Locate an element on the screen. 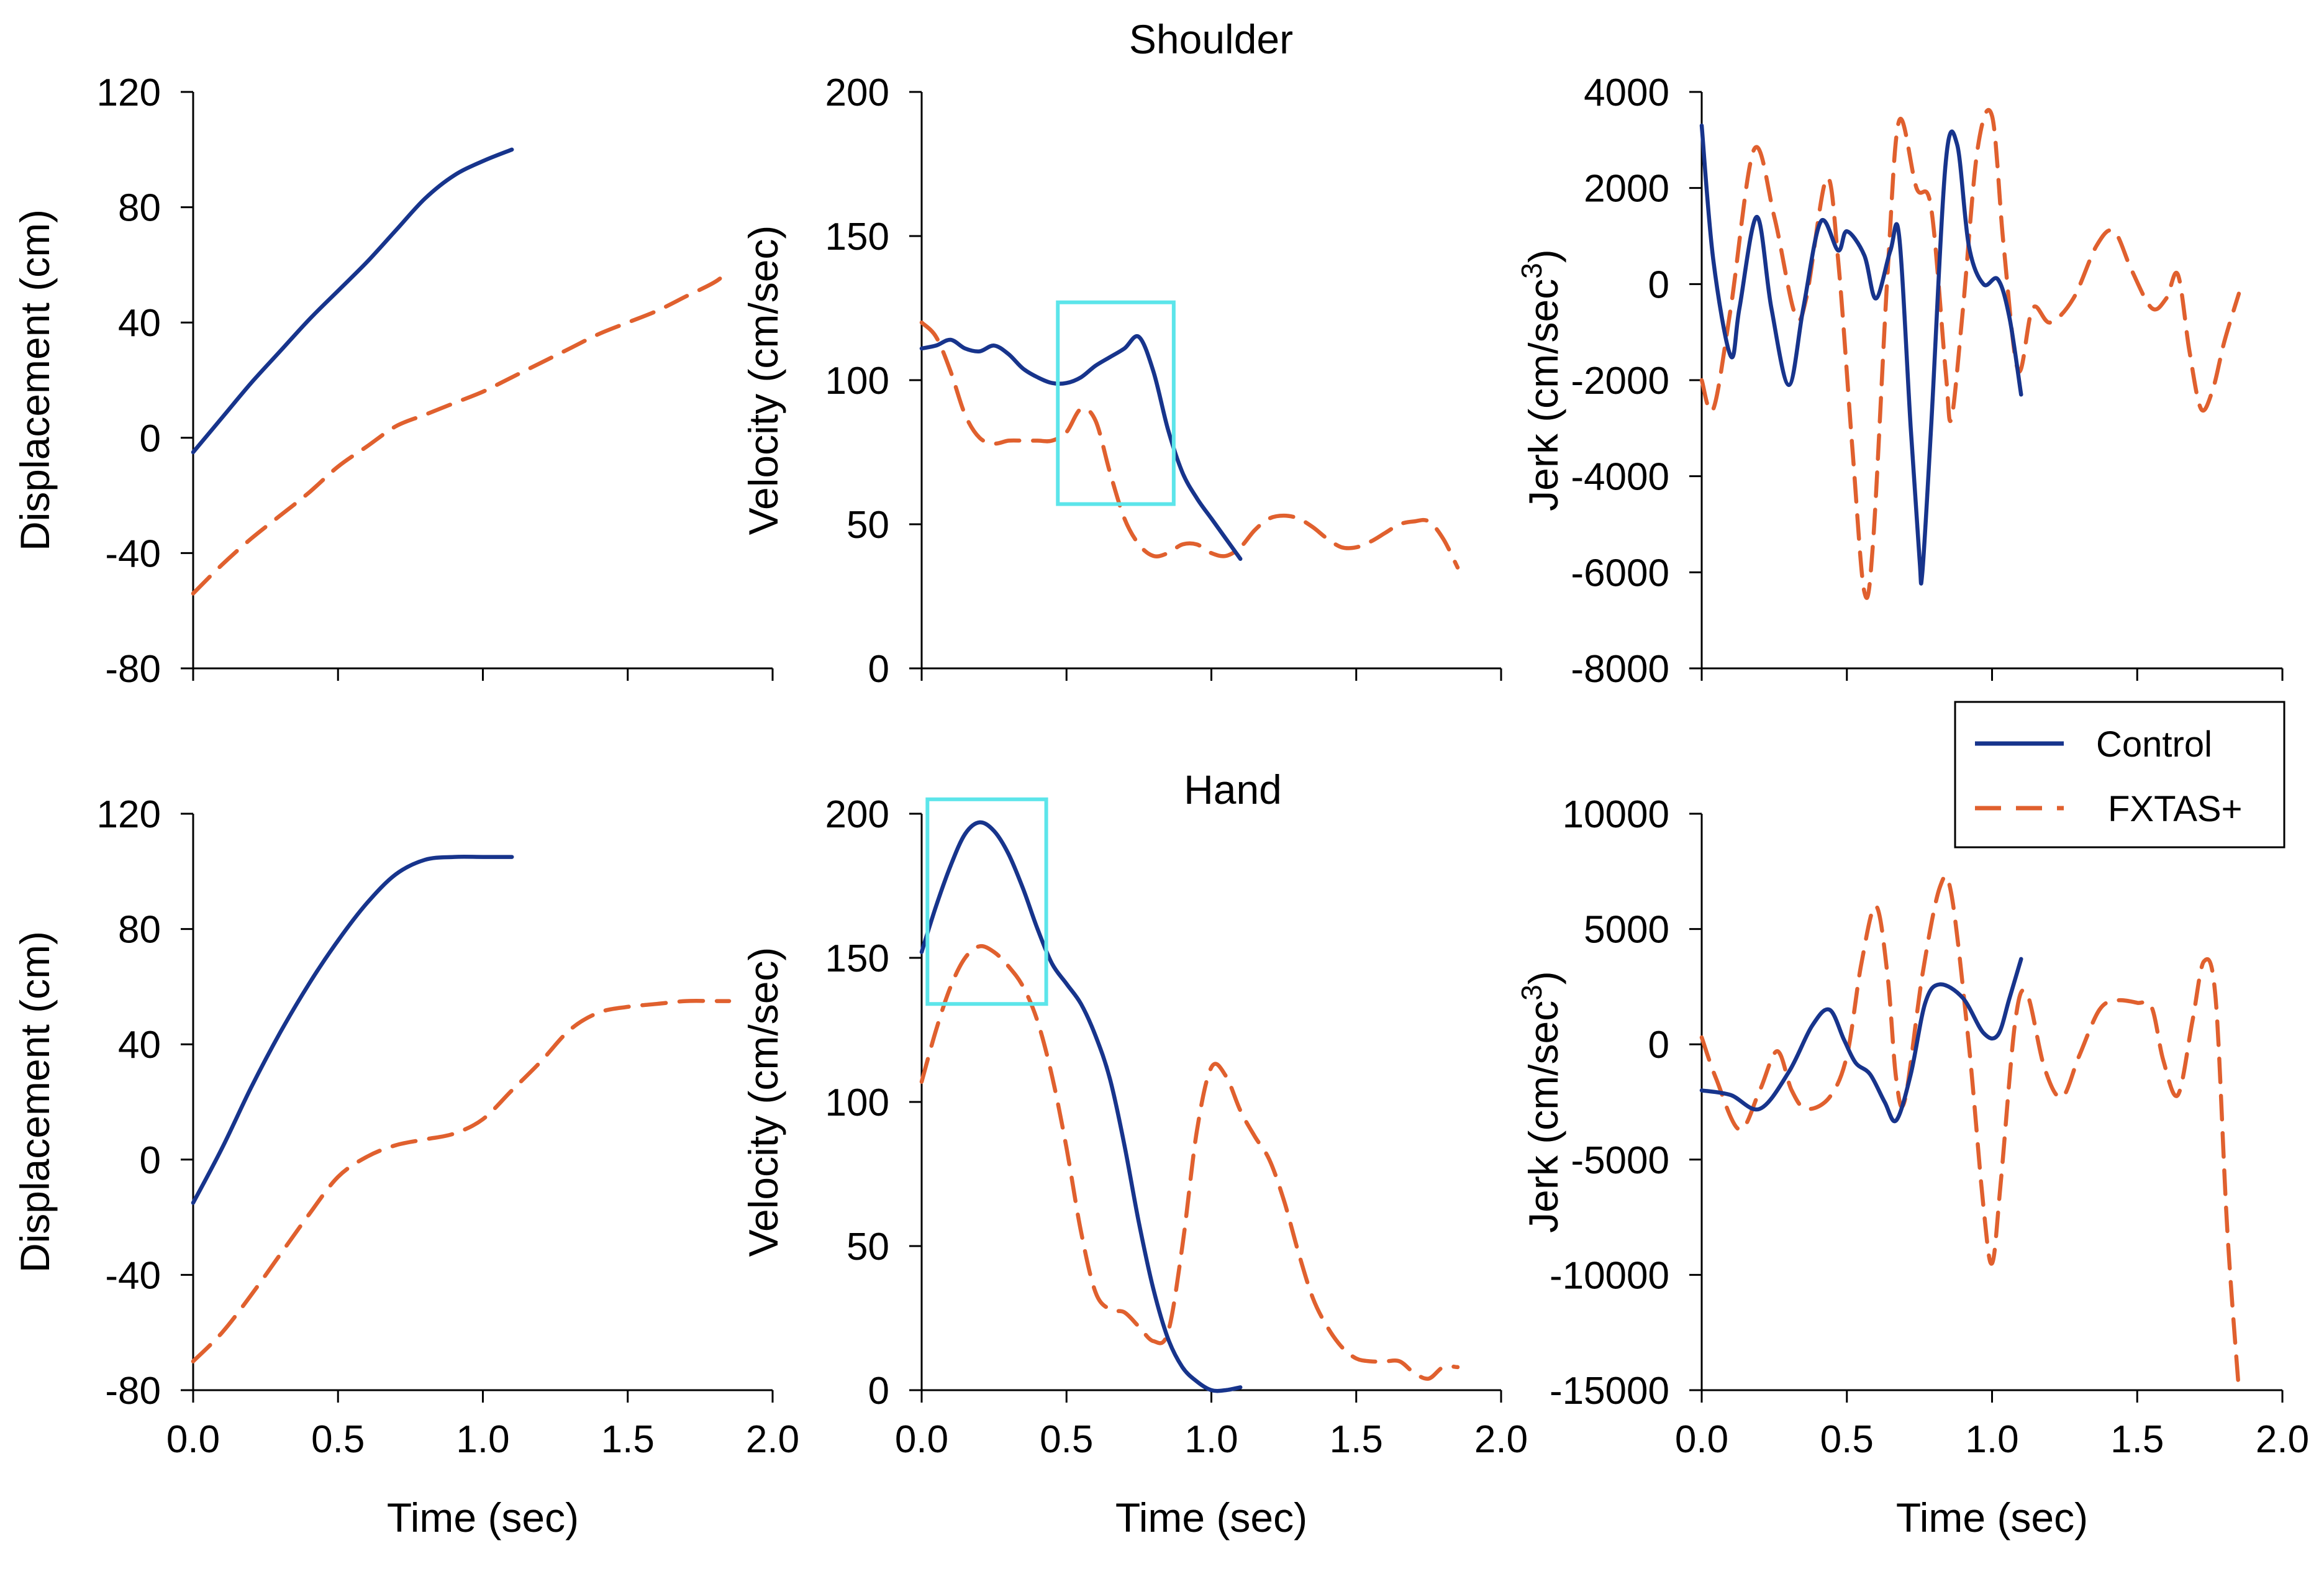  shoulder-velocity-plot: 0 50 100 150 200 Velocity (cm/sec) is located at coordinates (1121, 381).